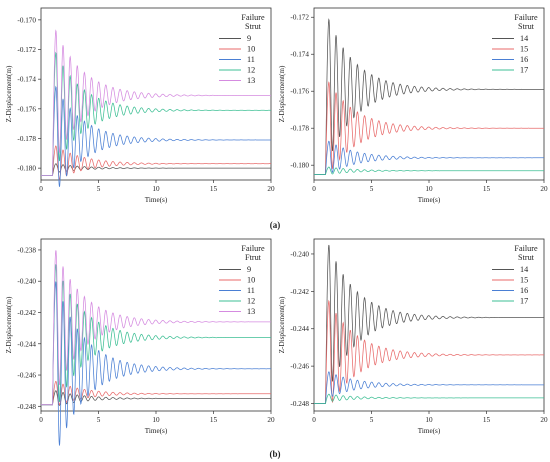  What do you see at coordinates (26, 20) in the screenshot?
I see `y-tick-label: -0.170` at bounding box center [26, 20].